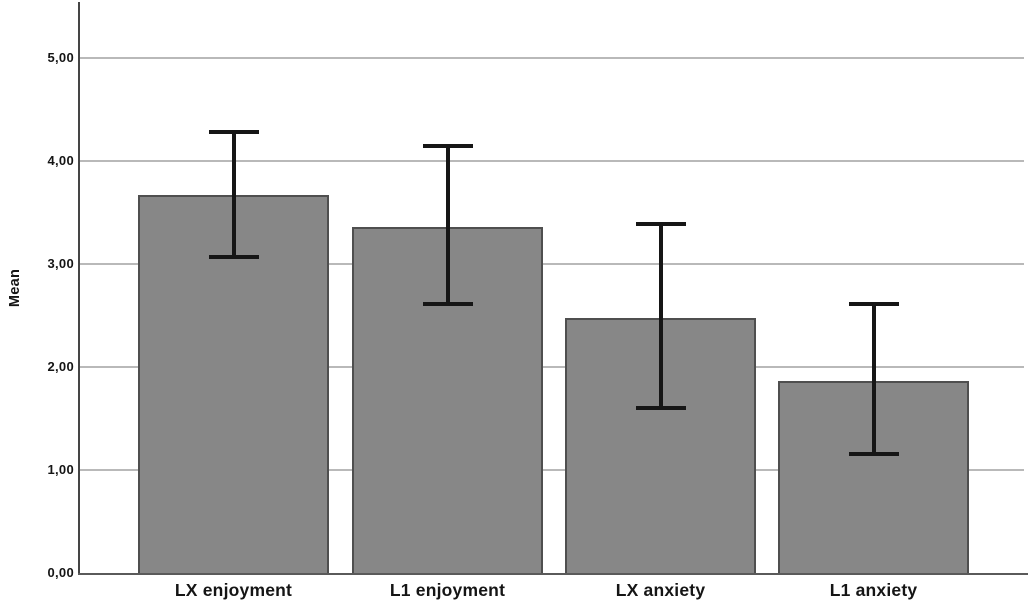  Describe the element at coordinates (60, 263) in the screenshot. I see `y-tick-label: 3,00` at that location.